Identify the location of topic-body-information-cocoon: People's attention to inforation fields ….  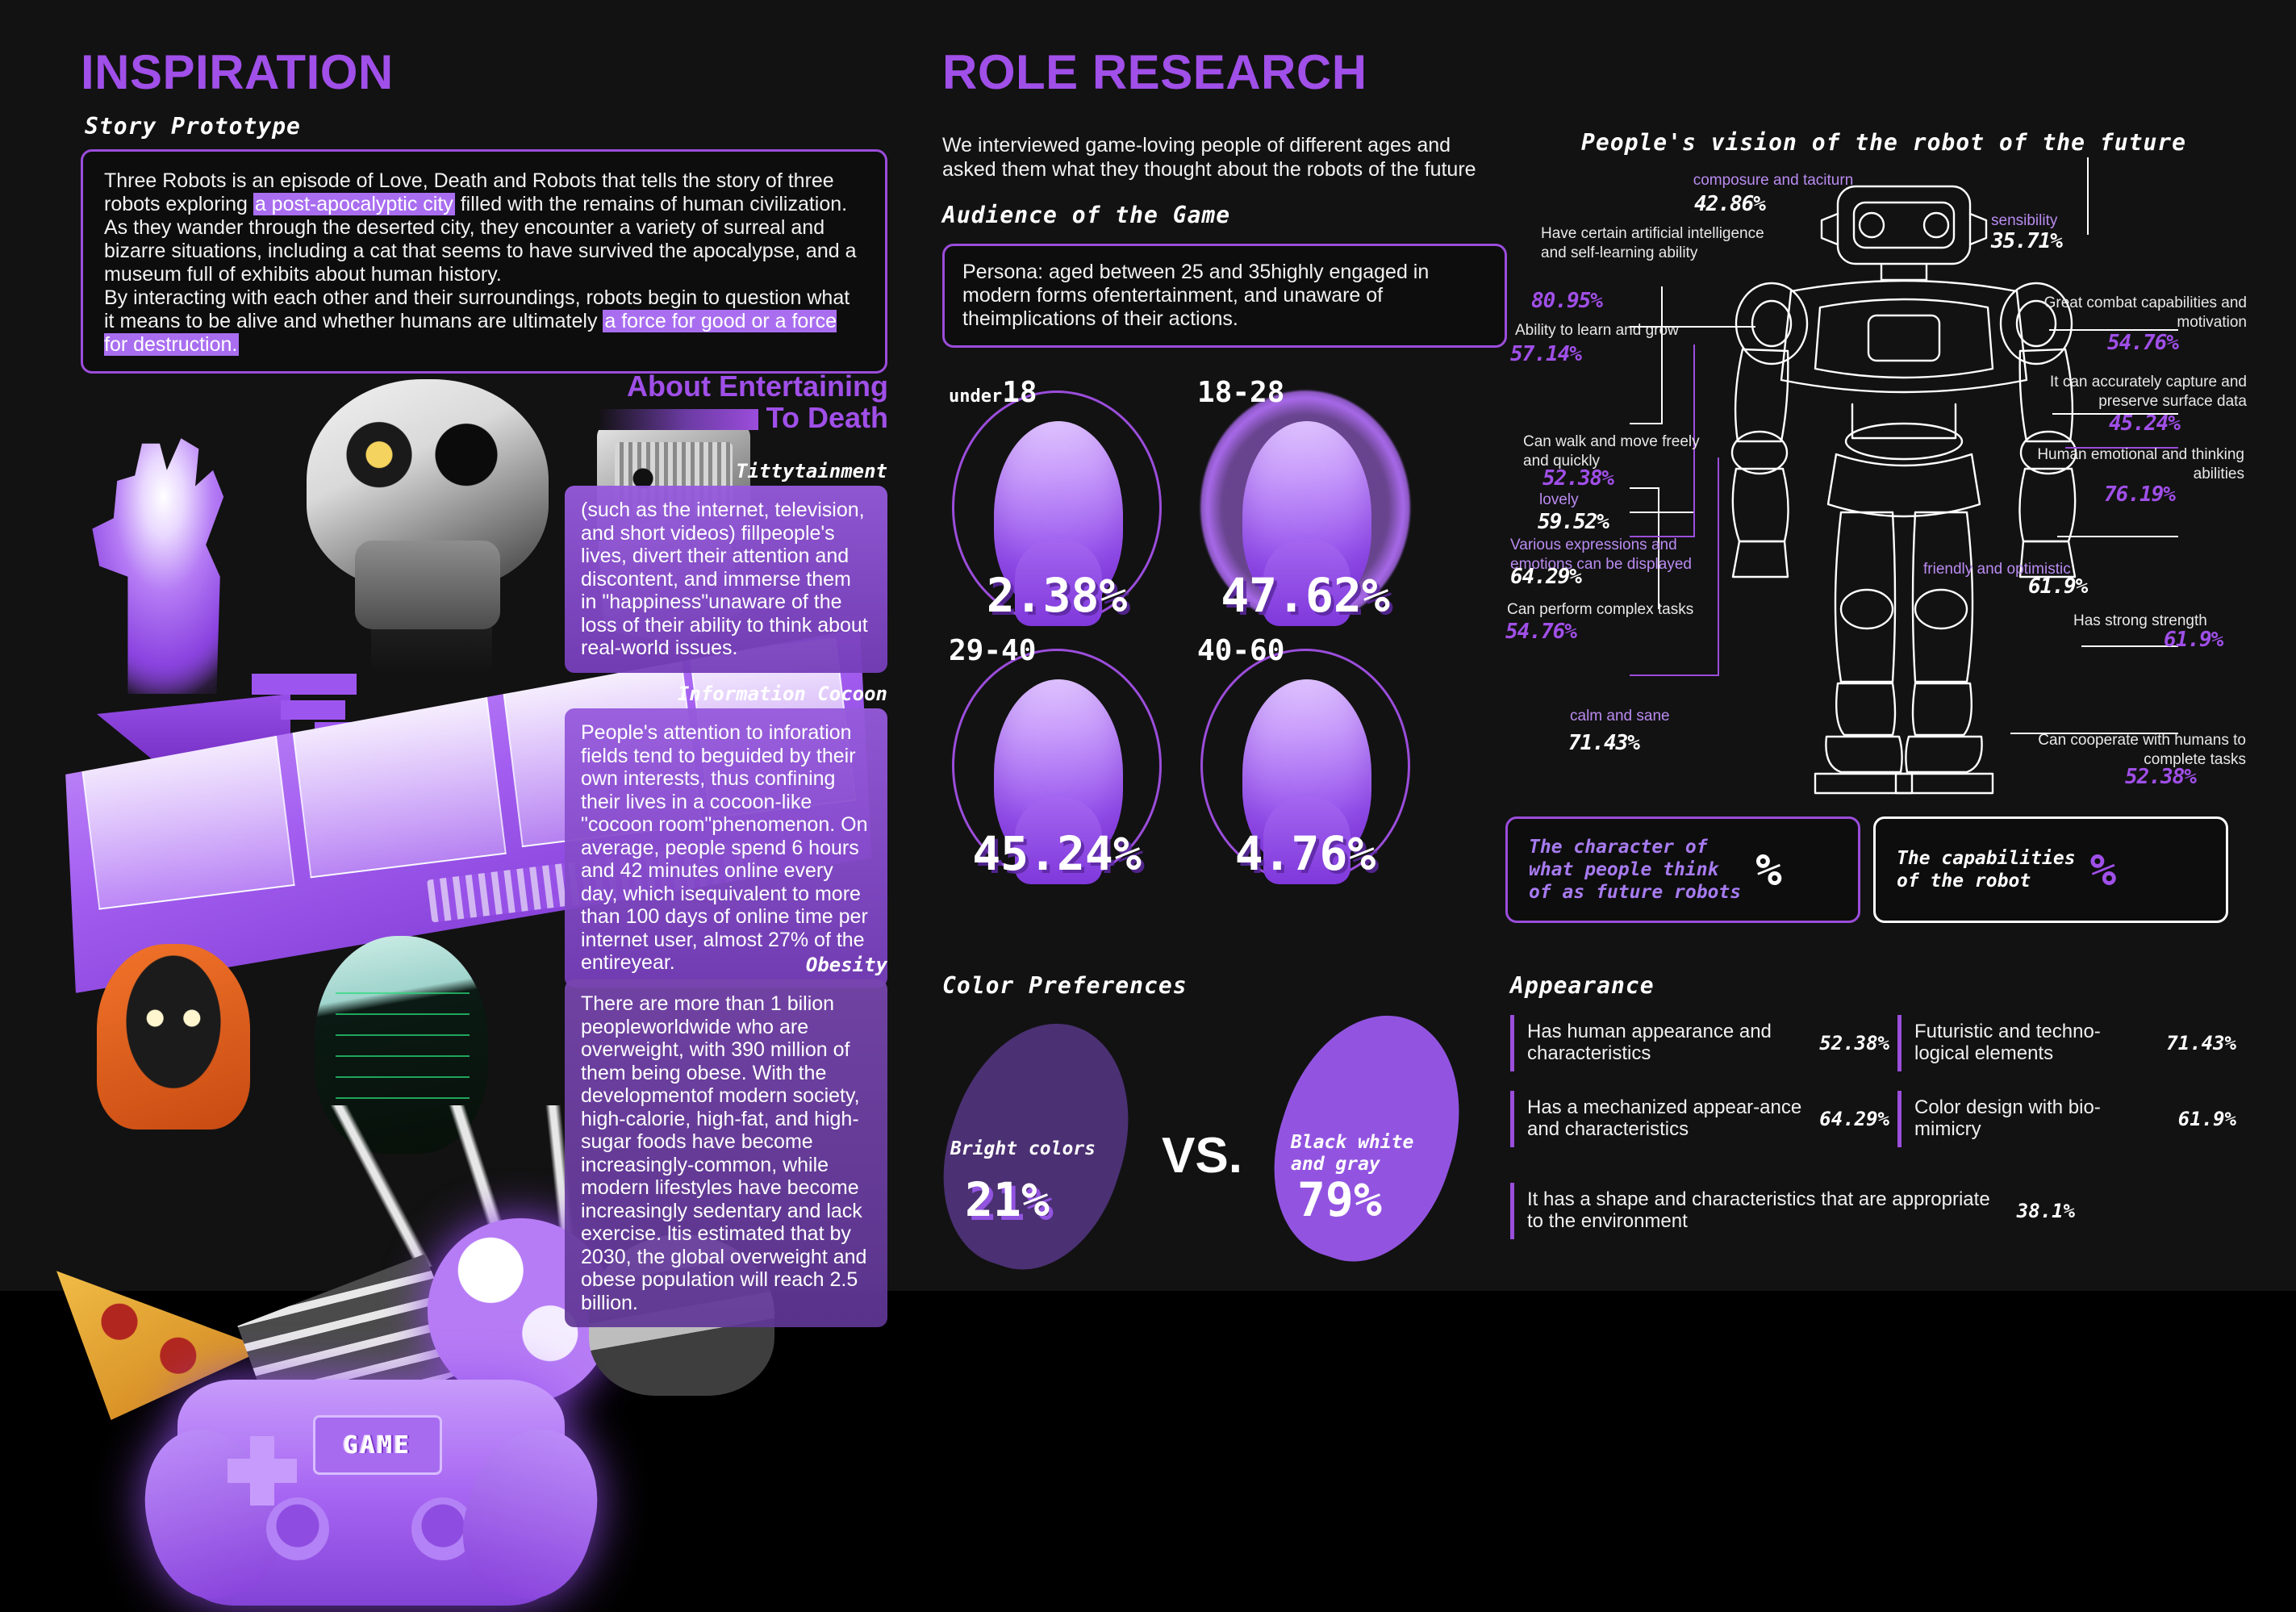
(726, 848).